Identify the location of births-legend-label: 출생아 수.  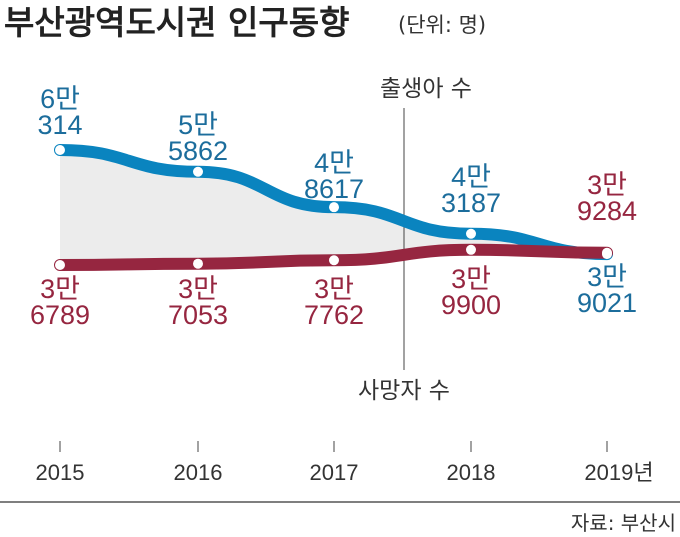
(426, 89).